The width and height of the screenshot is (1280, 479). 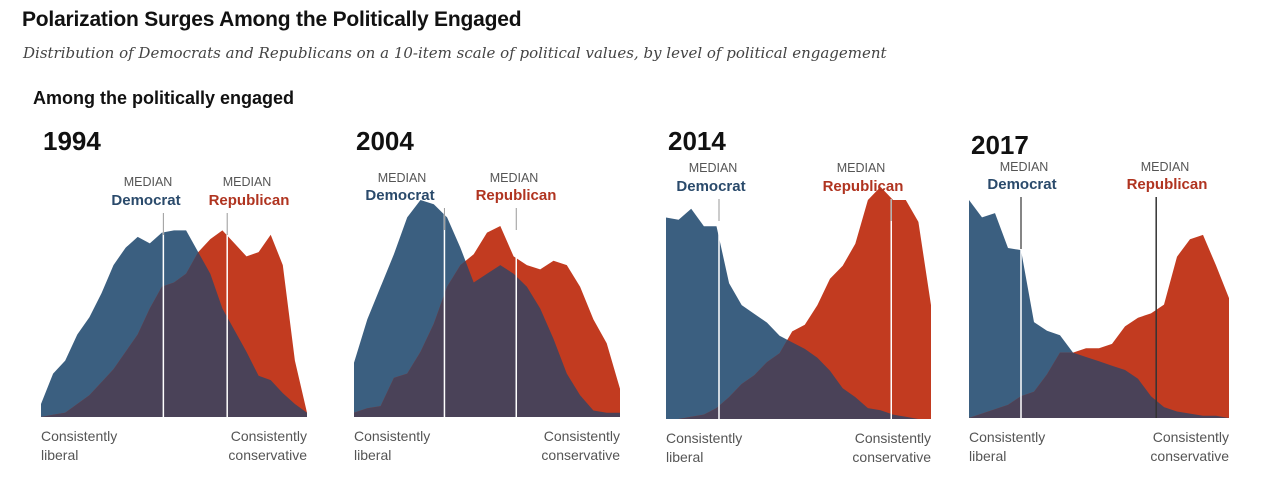 What do you see at coordinates (1099, 326) in the screenshot?
I see `republican-area-2017` at bounding box center [1099, 326].